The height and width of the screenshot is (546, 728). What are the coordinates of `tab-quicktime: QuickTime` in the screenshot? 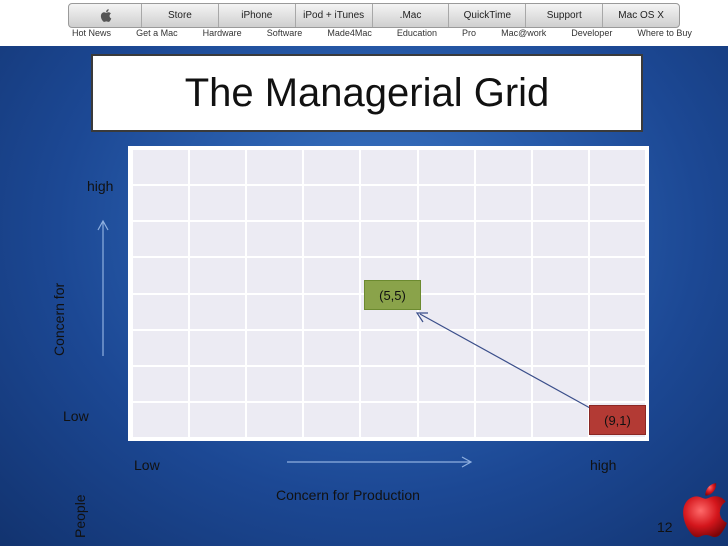 It's located at (488, 15).